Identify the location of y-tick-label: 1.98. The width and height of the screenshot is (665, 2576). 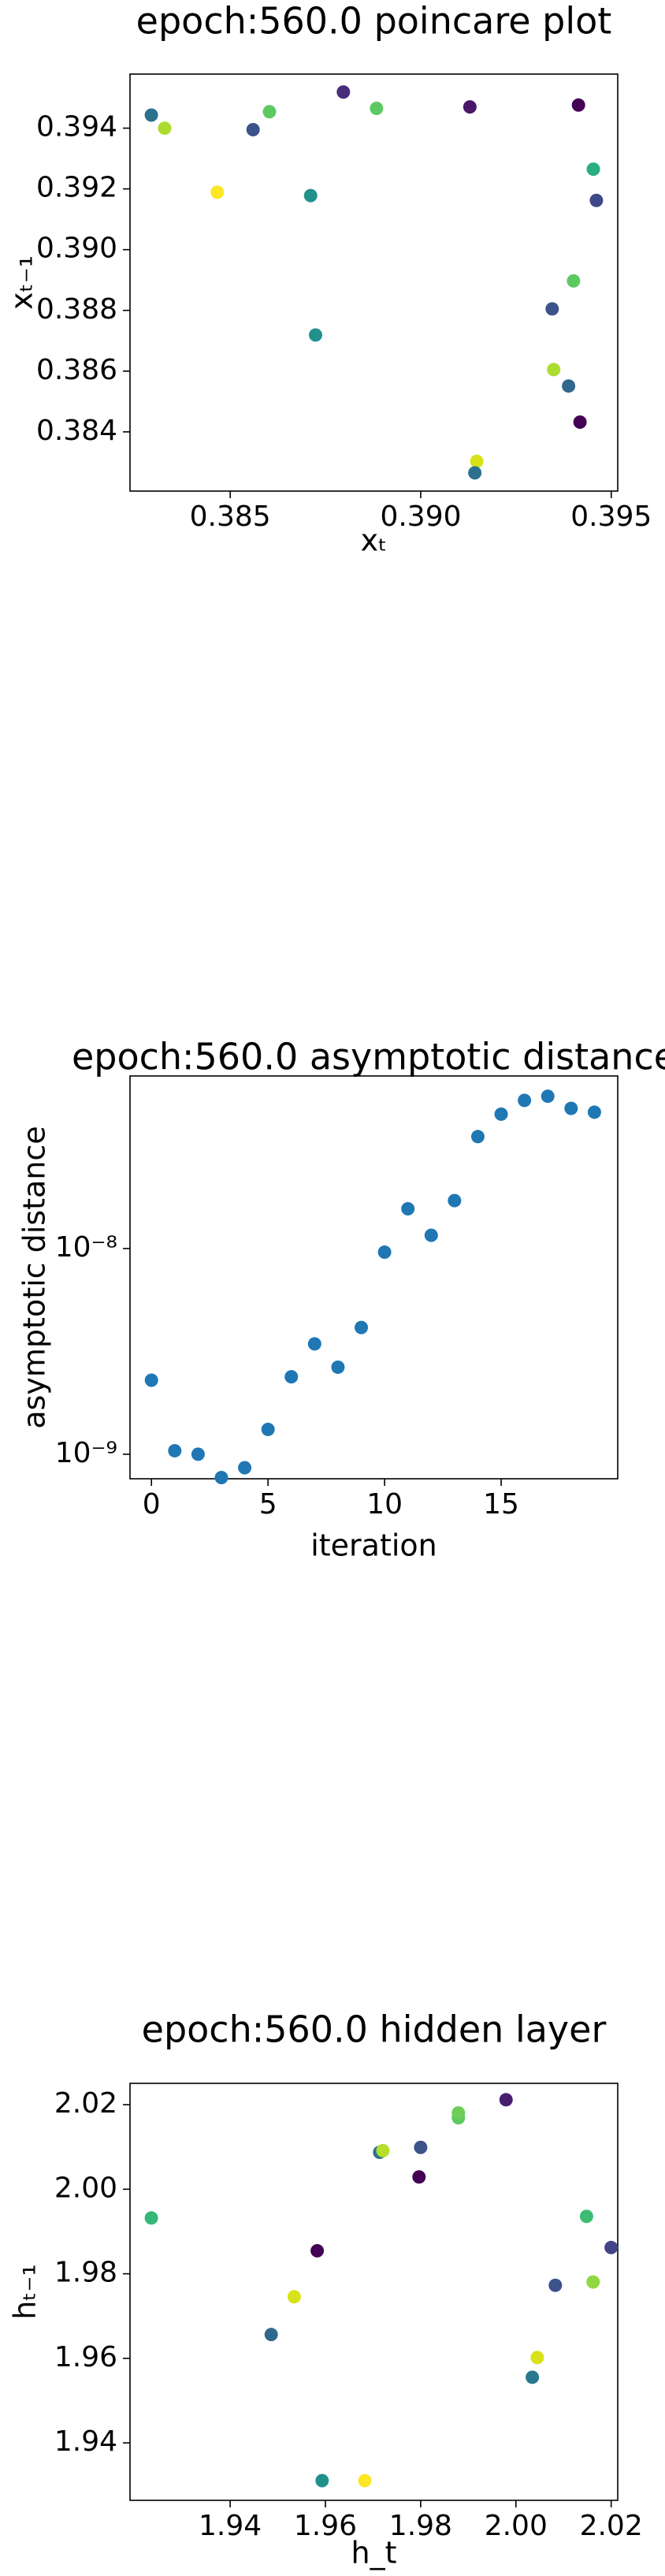
(85, 2273).